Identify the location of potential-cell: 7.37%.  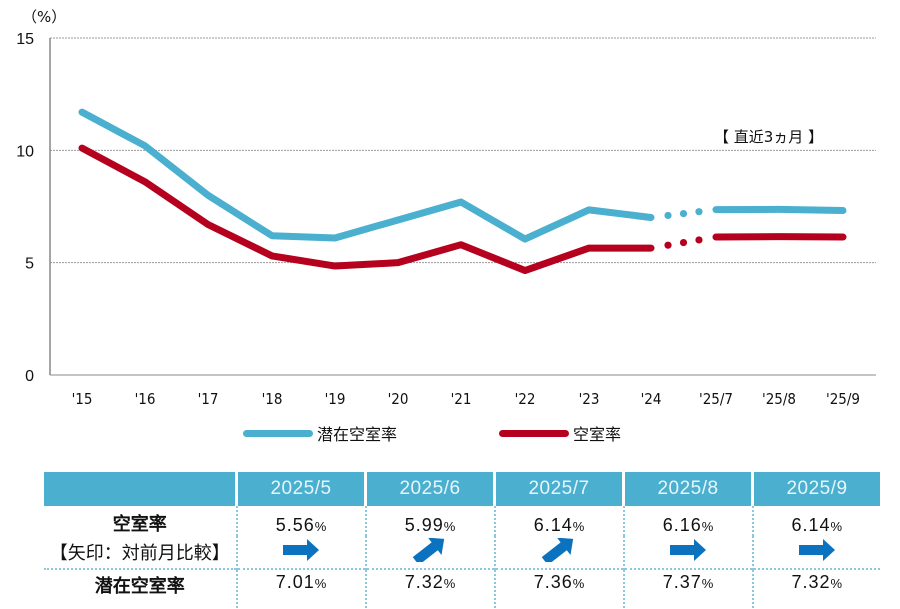
(687, 588).